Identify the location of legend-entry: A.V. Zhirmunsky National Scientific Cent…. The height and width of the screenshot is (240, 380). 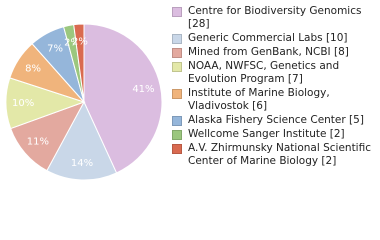
(274, 155).